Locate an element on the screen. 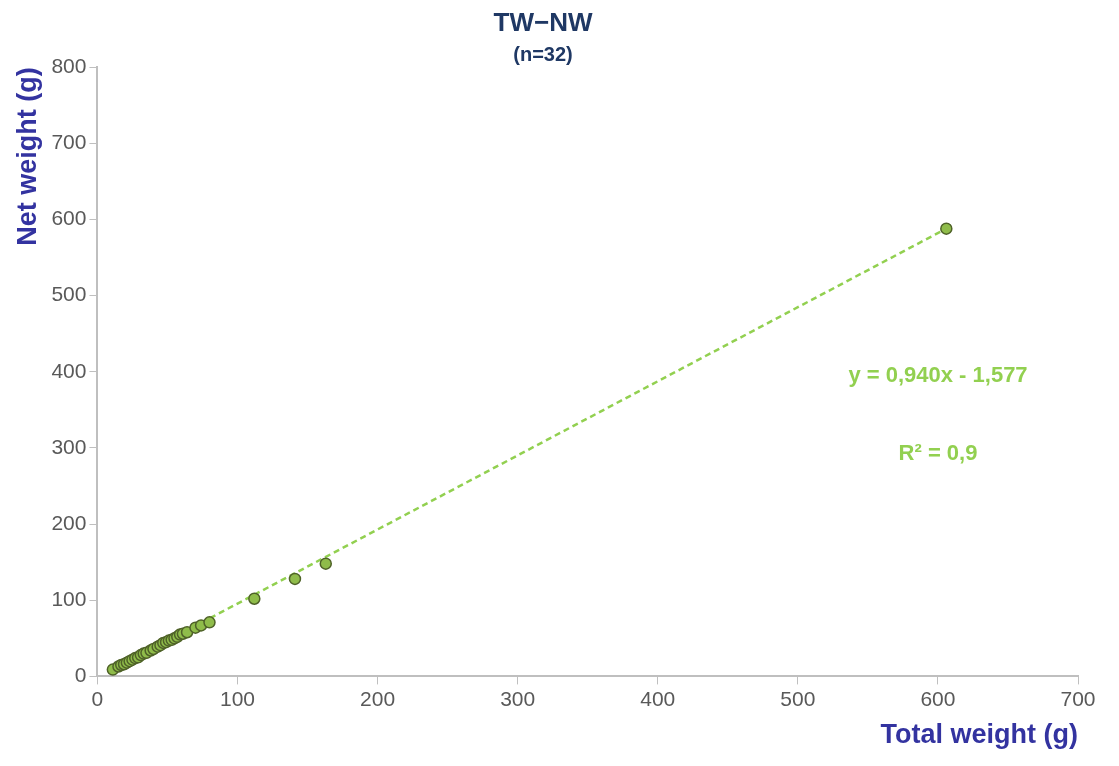  y-tick-label: 600 is located at coordinates (69, 218).